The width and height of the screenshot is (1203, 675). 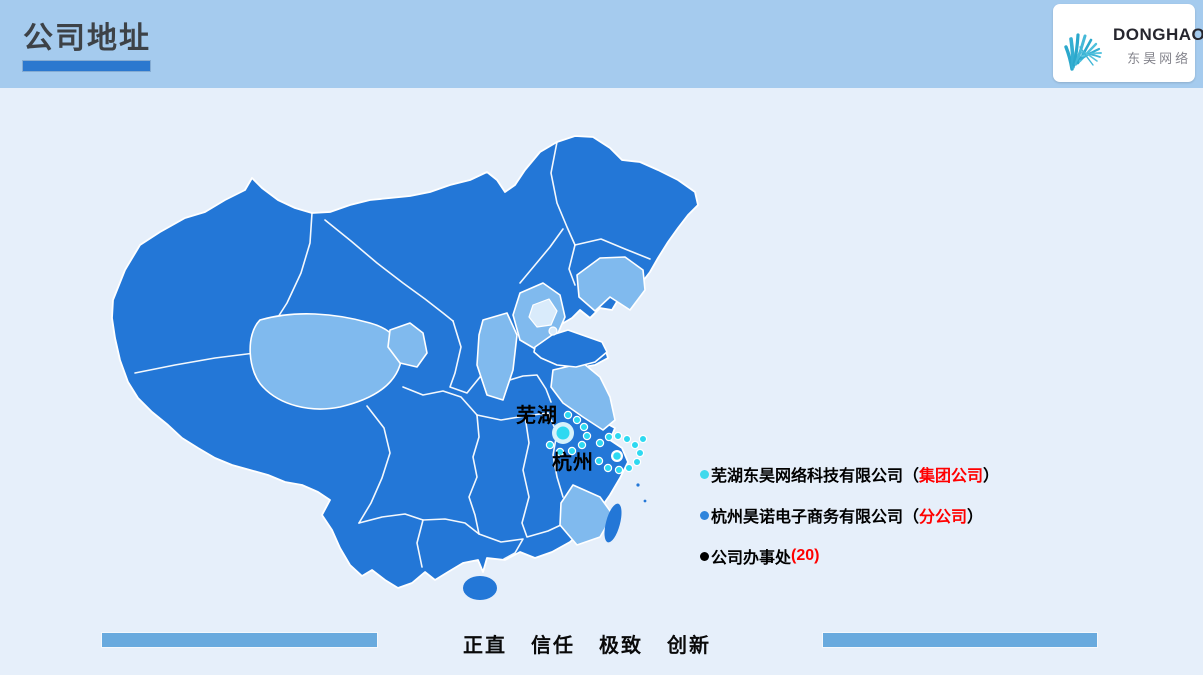 I want to click on city-label-wuhu: 芜湖, so click(x=537, y=416).